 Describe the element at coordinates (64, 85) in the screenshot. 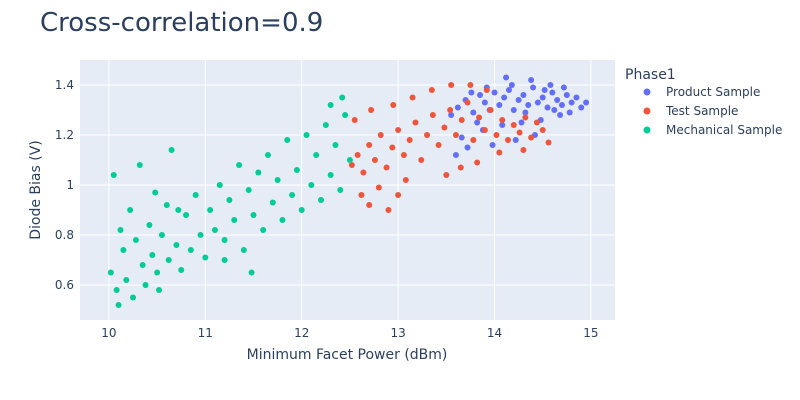

I see `y-tick-label: 1.4` at that location.